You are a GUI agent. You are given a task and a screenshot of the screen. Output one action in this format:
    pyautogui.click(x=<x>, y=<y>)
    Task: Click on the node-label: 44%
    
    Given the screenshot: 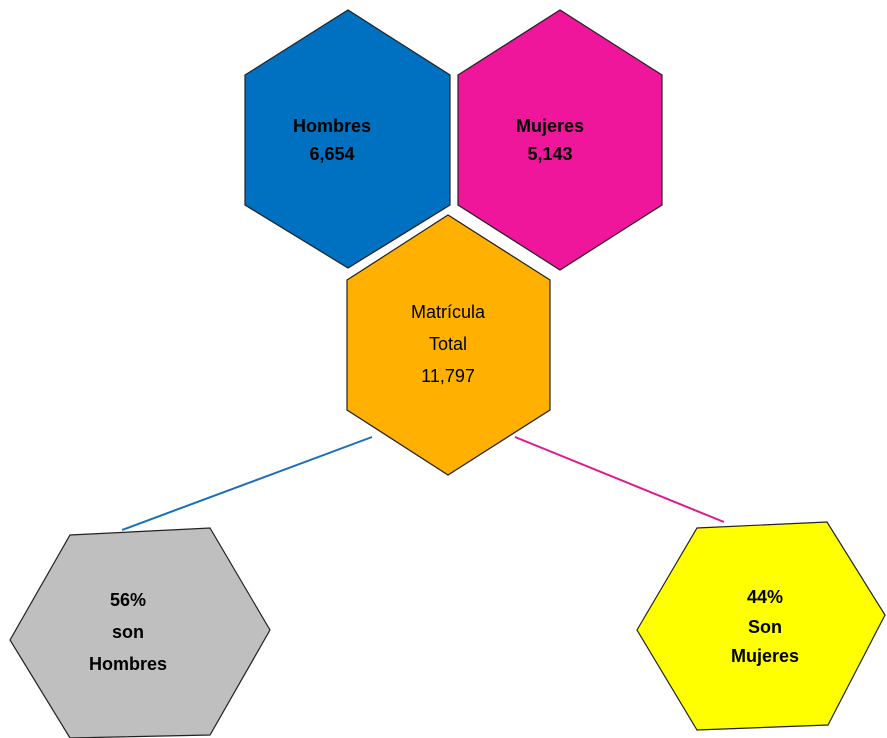 What is the action you would take?
    pyautogui.click(x=765, y=597)
    